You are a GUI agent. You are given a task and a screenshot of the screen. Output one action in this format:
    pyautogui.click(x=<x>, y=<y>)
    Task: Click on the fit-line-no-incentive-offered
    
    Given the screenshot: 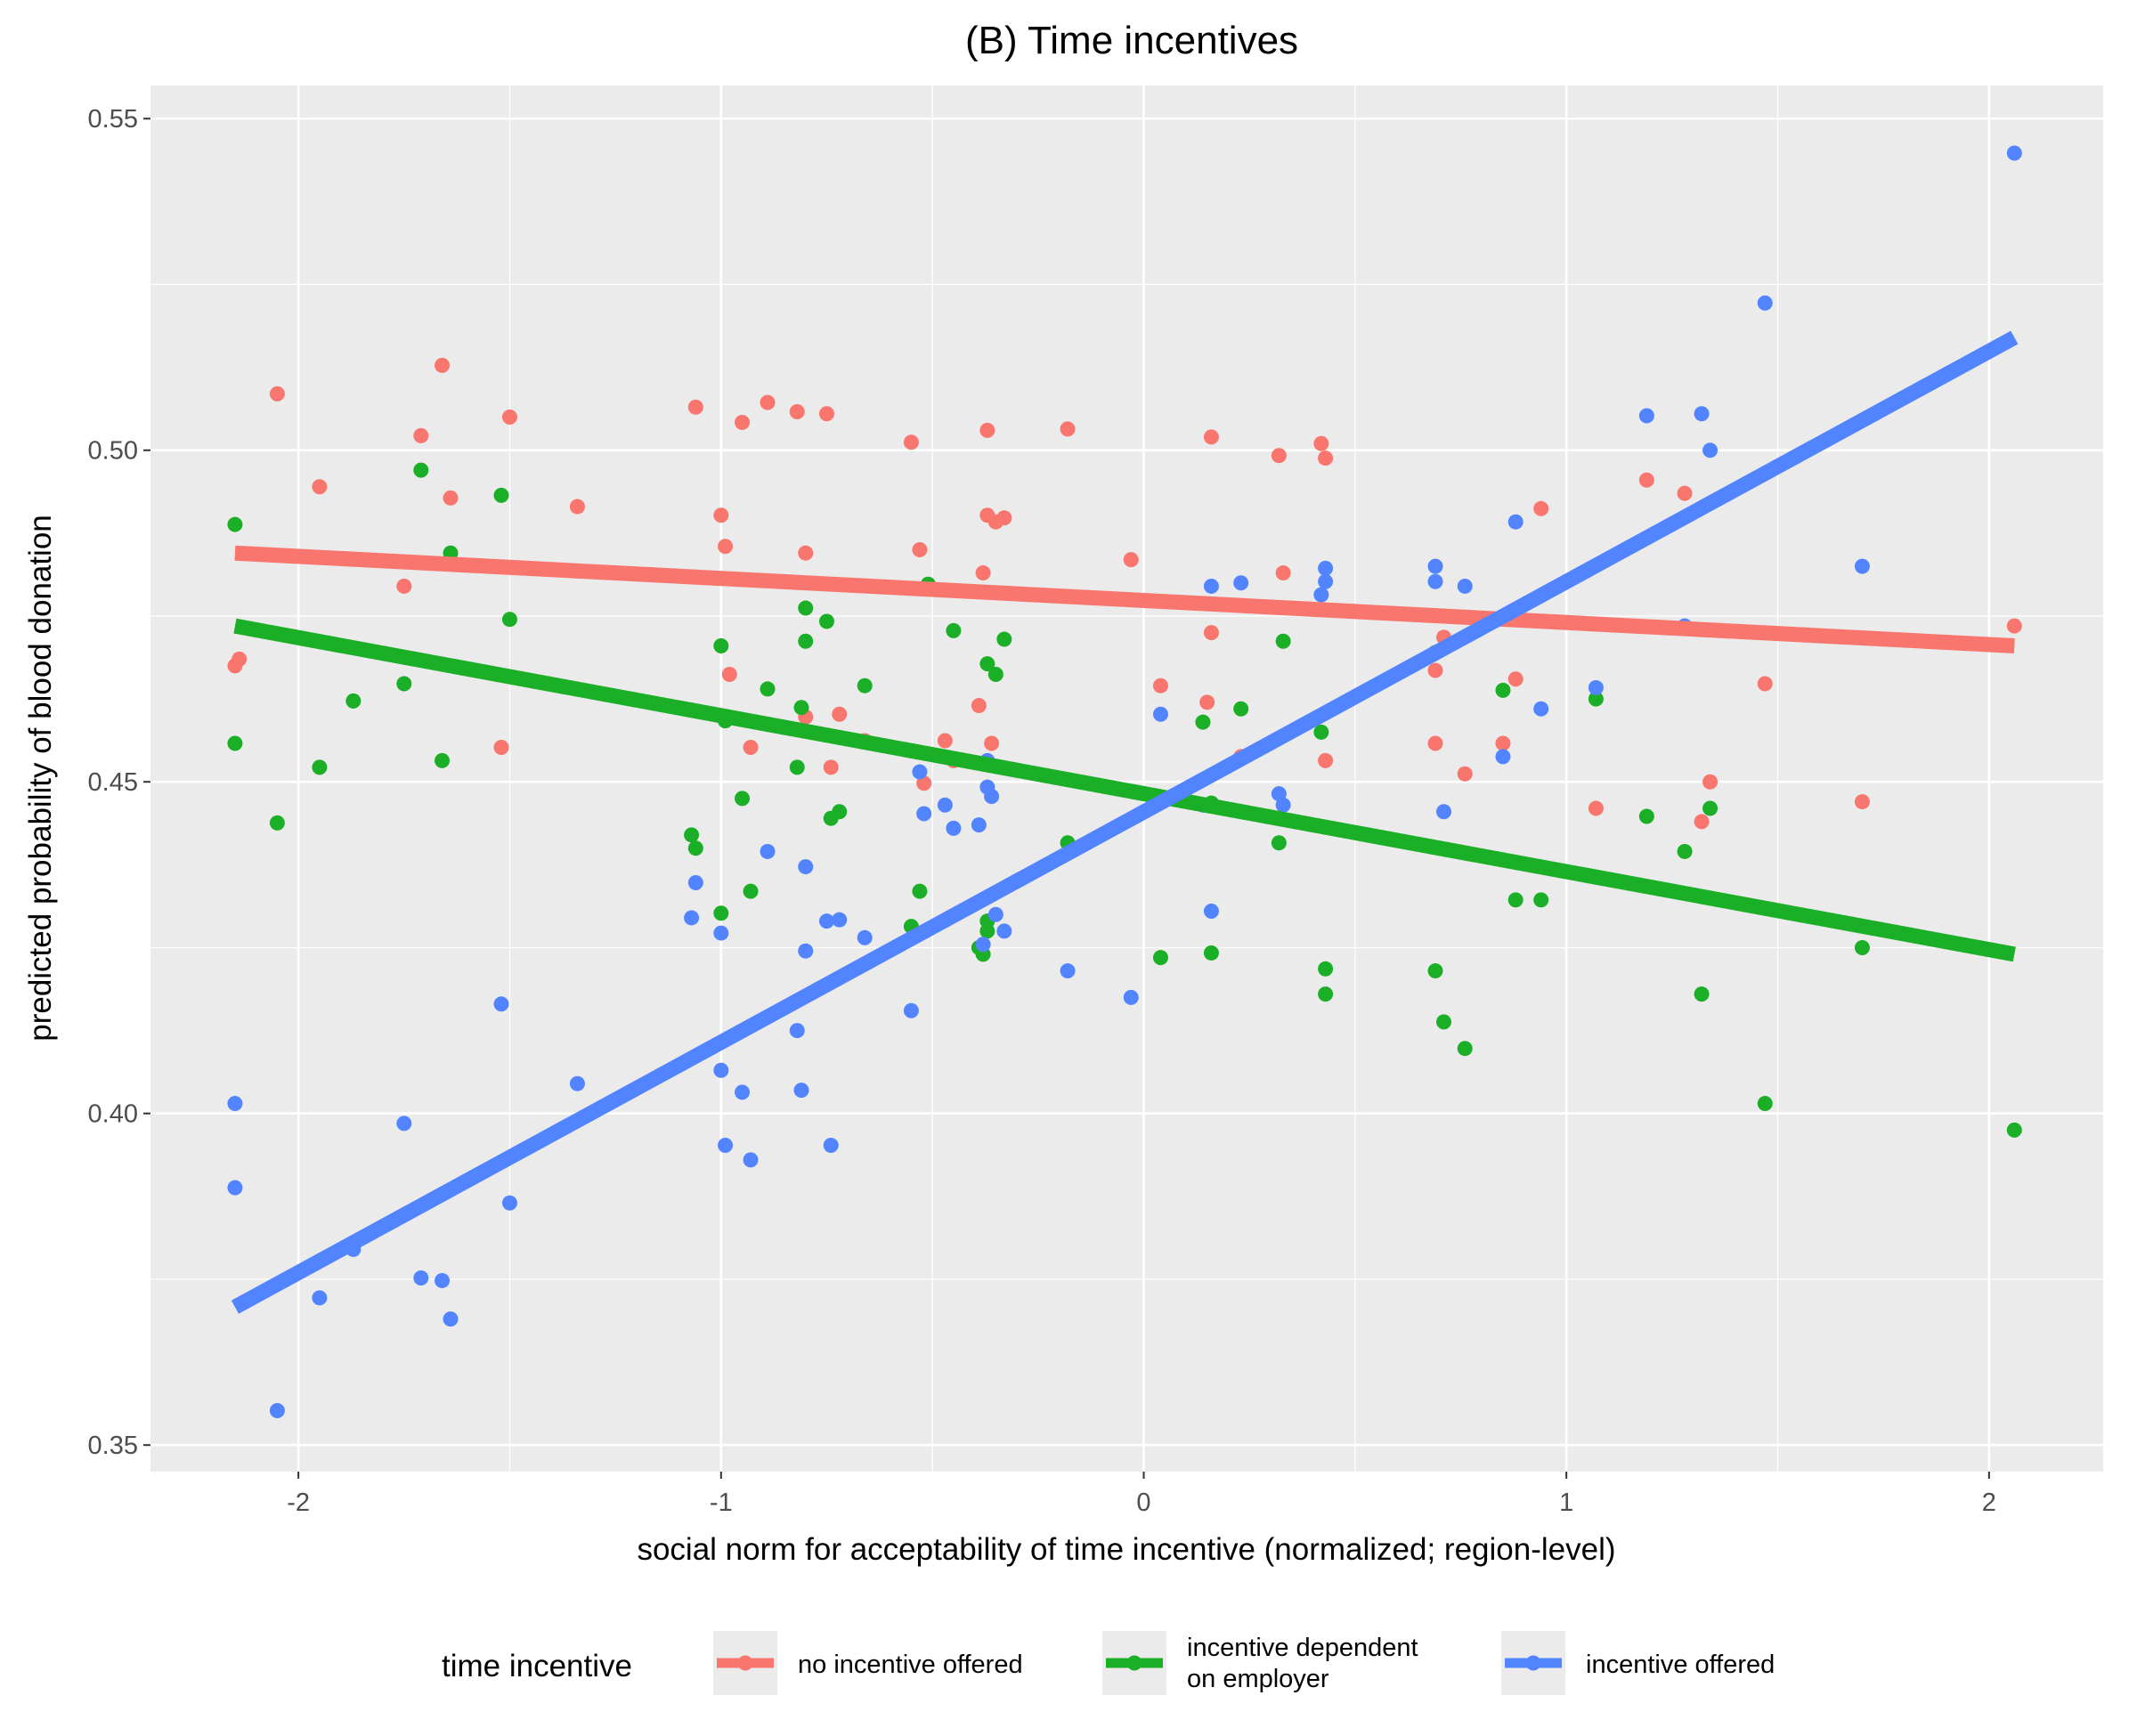 What is the action you would take?
    pyautogui.click(x=1124, y=599)
    